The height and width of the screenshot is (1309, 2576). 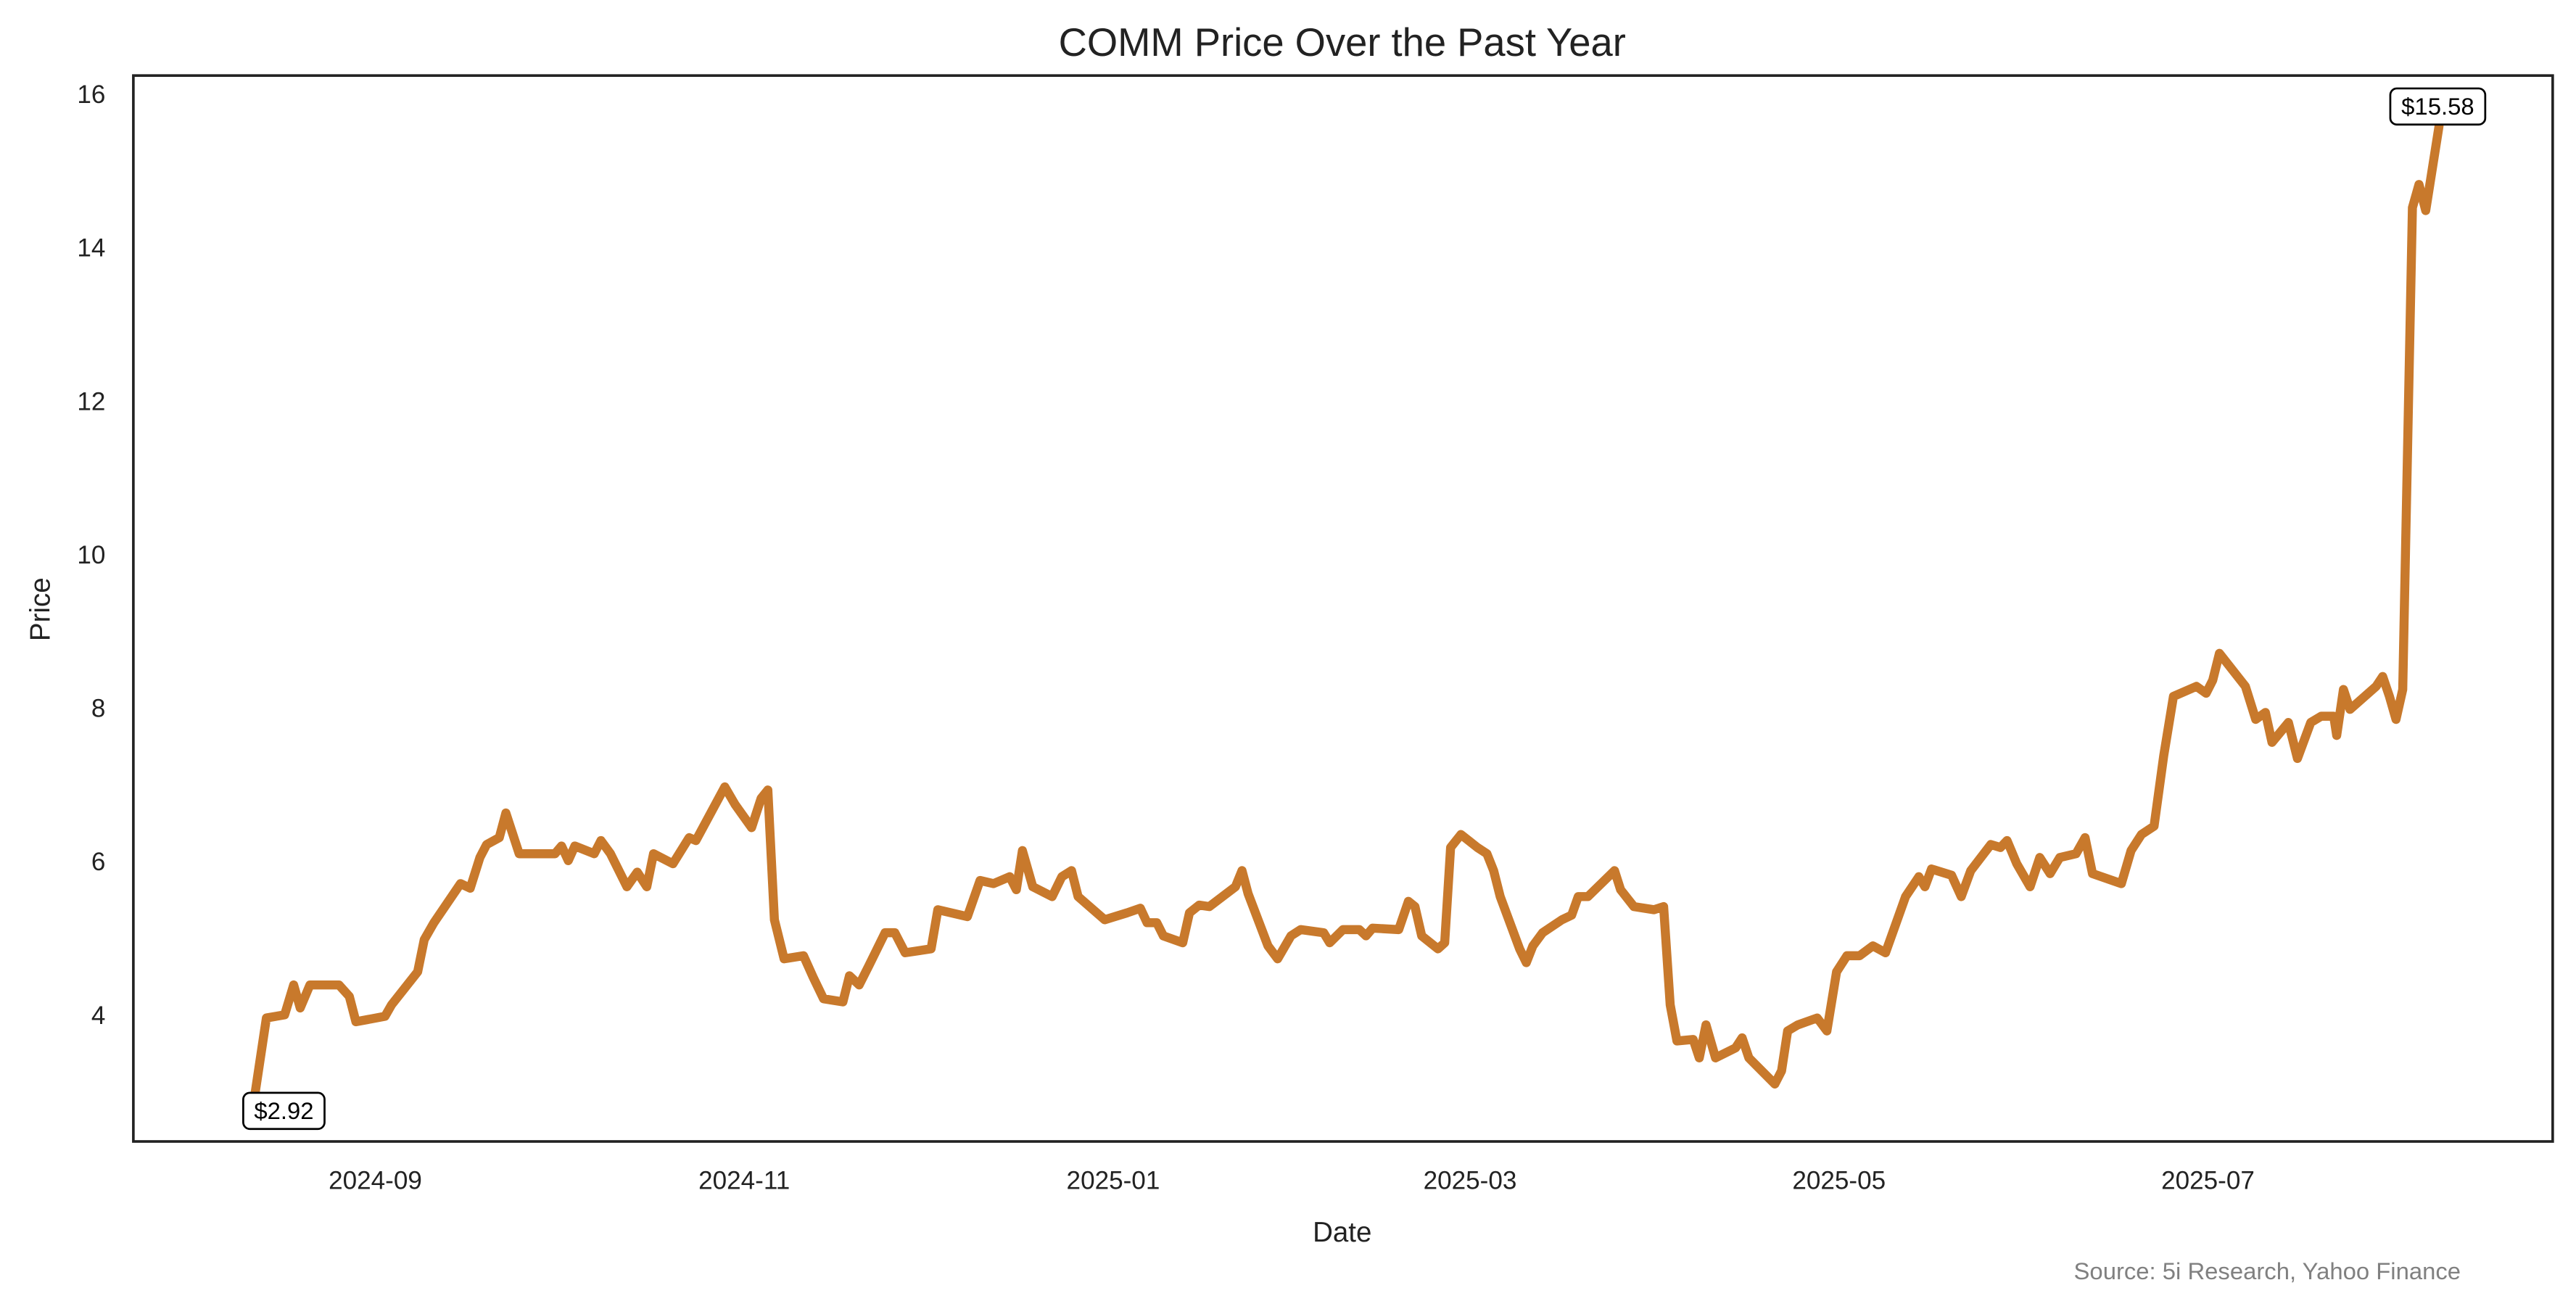 I want to click on x-axis-label: Date, so click(x=1342, y=1232).